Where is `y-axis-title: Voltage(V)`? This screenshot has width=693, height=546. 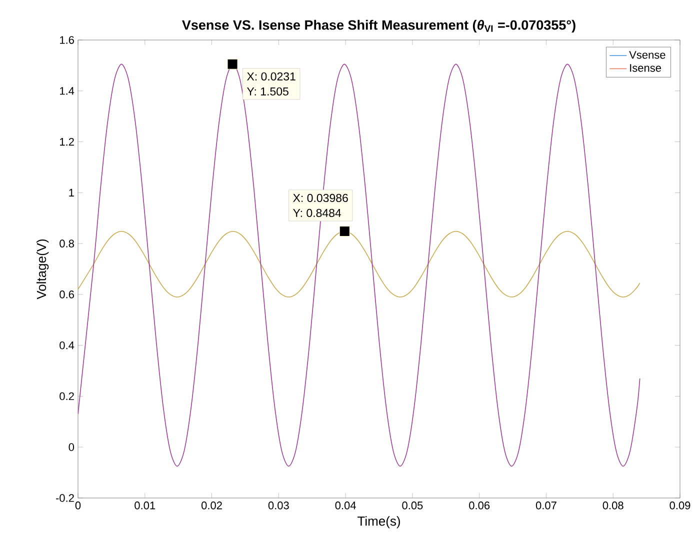 y-axis-title: Voltage(V) is located at coordinates (42, 269).